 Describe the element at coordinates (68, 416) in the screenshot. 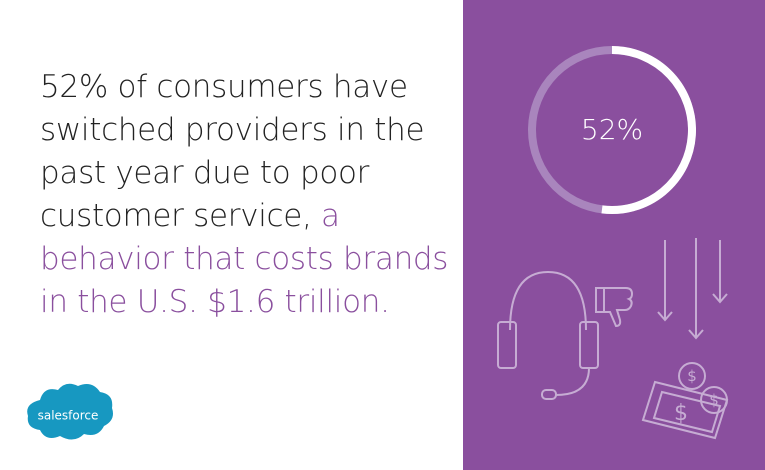

I see `logo-text: salesforce` at that location.